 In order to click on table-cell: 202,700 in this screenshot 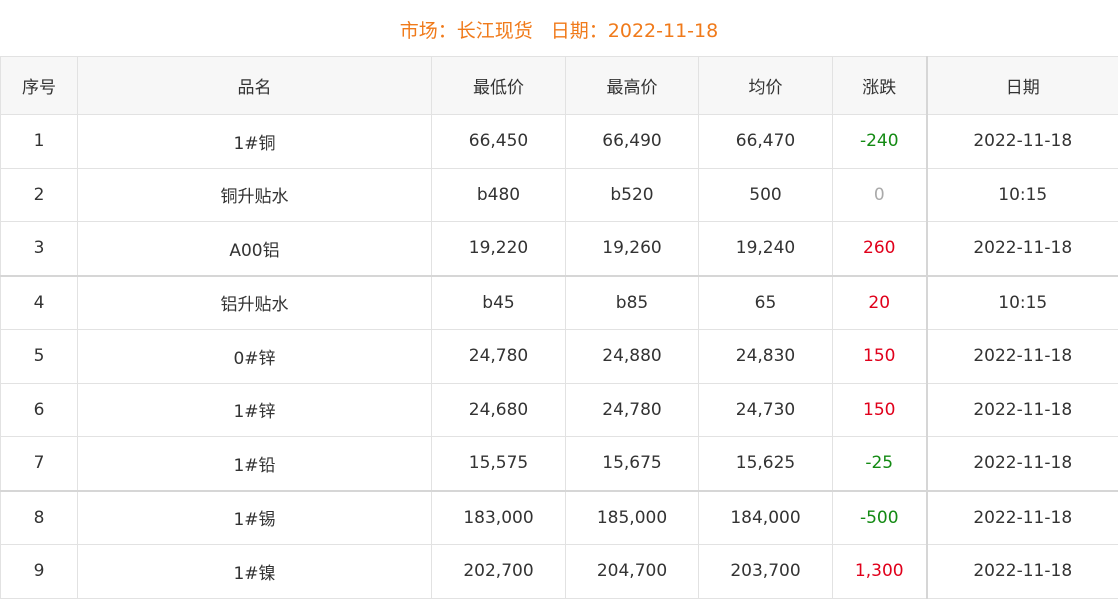, I will do `click(499, 572)`.